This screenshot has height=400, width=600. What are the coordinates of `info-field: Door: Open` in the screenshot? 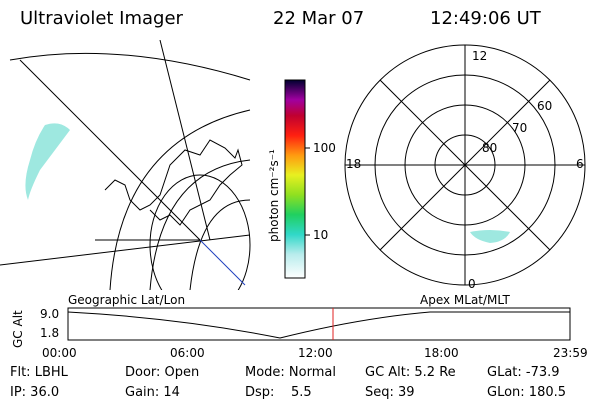 It's located at (162, 372).